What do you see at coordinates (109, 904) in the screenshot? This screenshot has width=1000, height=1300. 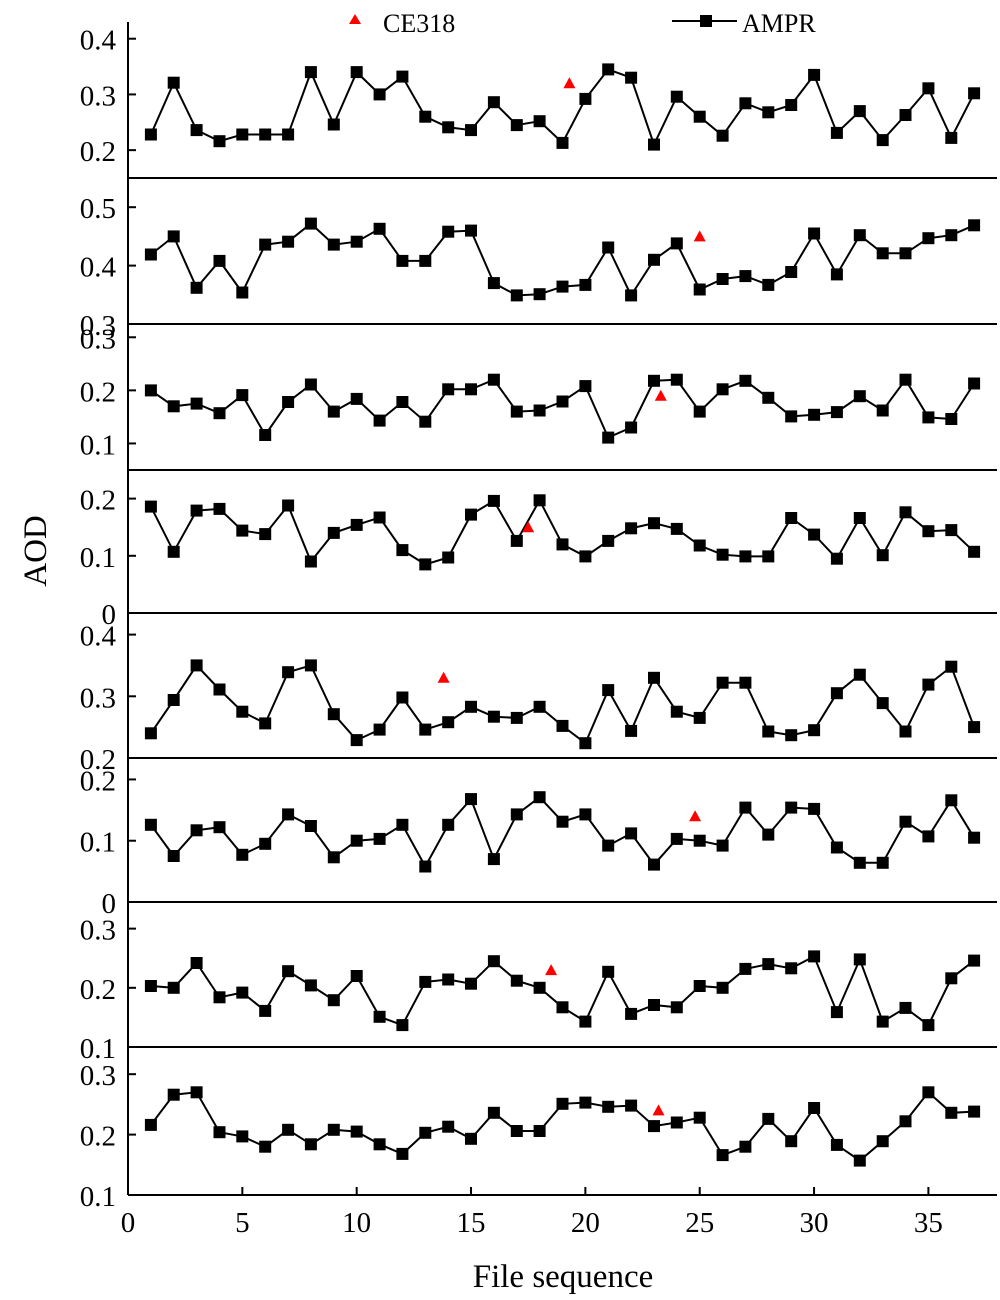 I see `panel-6-y-tick-label: 0` at bounding box center [109, 904].